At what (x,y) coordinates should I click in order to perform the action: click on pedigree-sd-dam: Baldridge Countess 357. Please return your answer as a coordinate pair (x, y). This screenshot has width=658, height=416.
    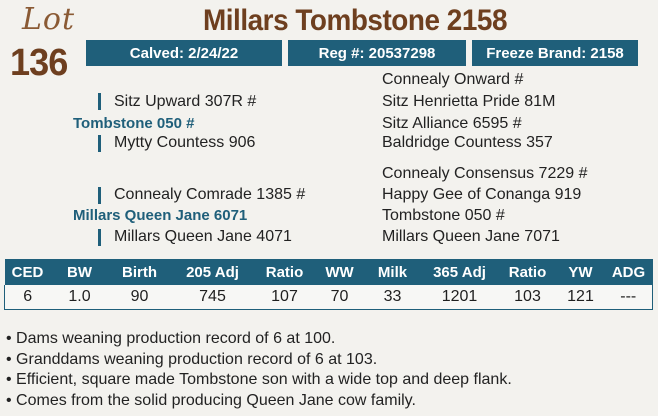
    Looking at the image, I should click on (467, 142).